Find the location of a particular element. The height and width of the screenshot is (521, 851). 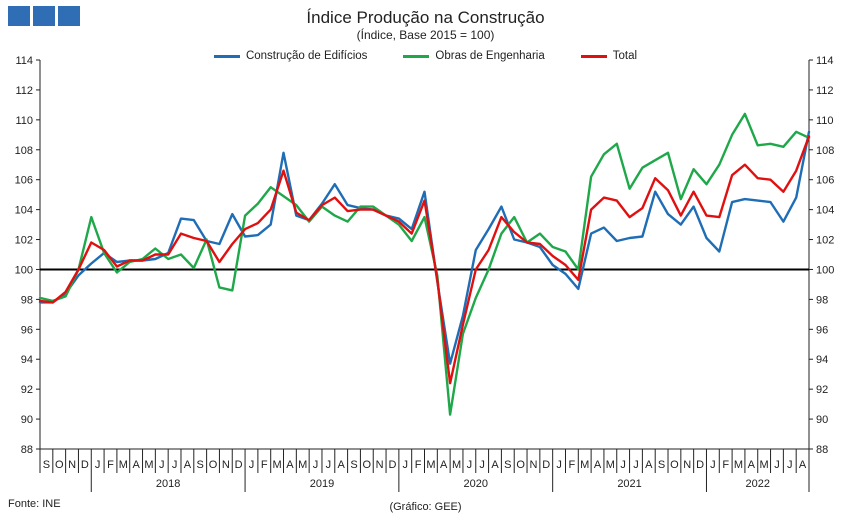

y-tick-label-left: 100 is located at coordinates (24, 270).